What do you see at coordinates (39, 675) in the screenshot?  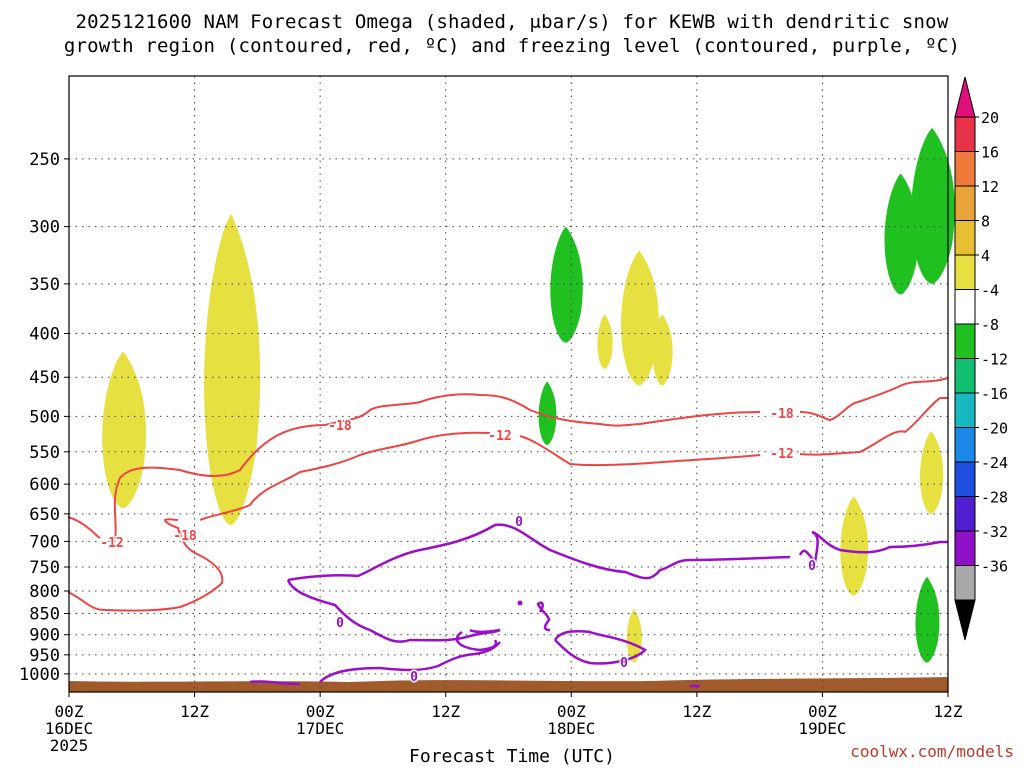 I see `y-tick-label: 1000` at bounding box center [39, 675].